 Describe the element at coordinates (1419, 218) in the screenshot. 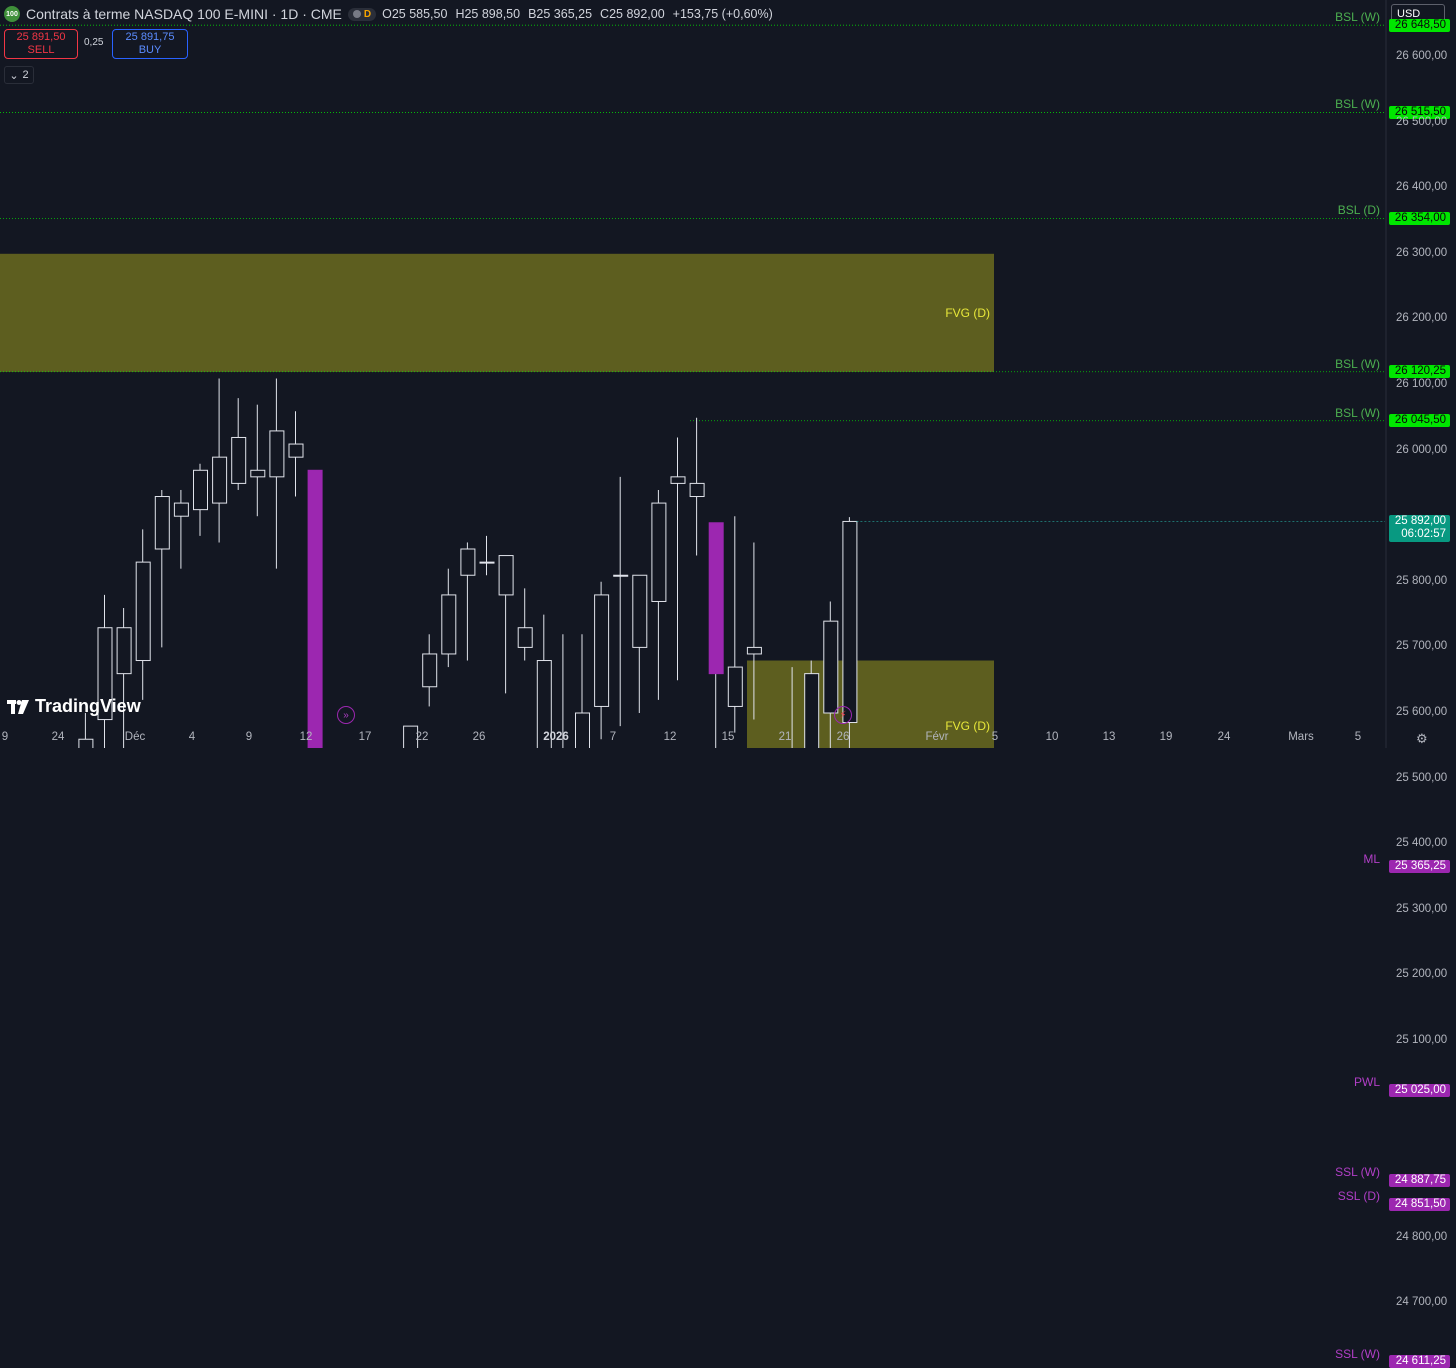

I see `level-price-tag: 26 354,00` at that location.